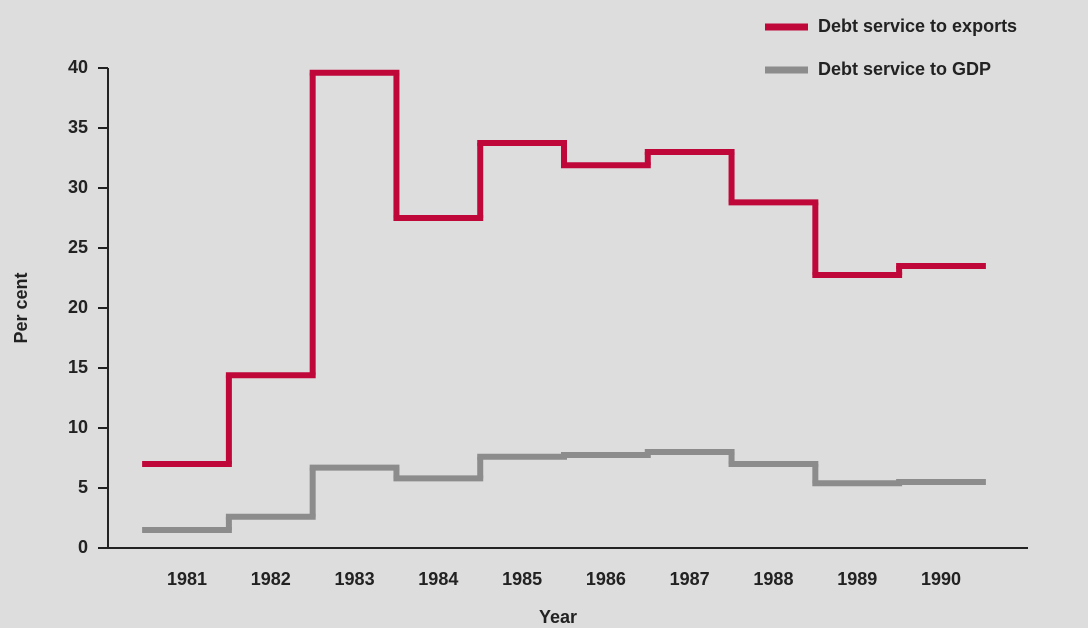 The width and height of the screenshot is (1088, 628). I want to click on legend-label: Debt service to exports, so click(917, 26).